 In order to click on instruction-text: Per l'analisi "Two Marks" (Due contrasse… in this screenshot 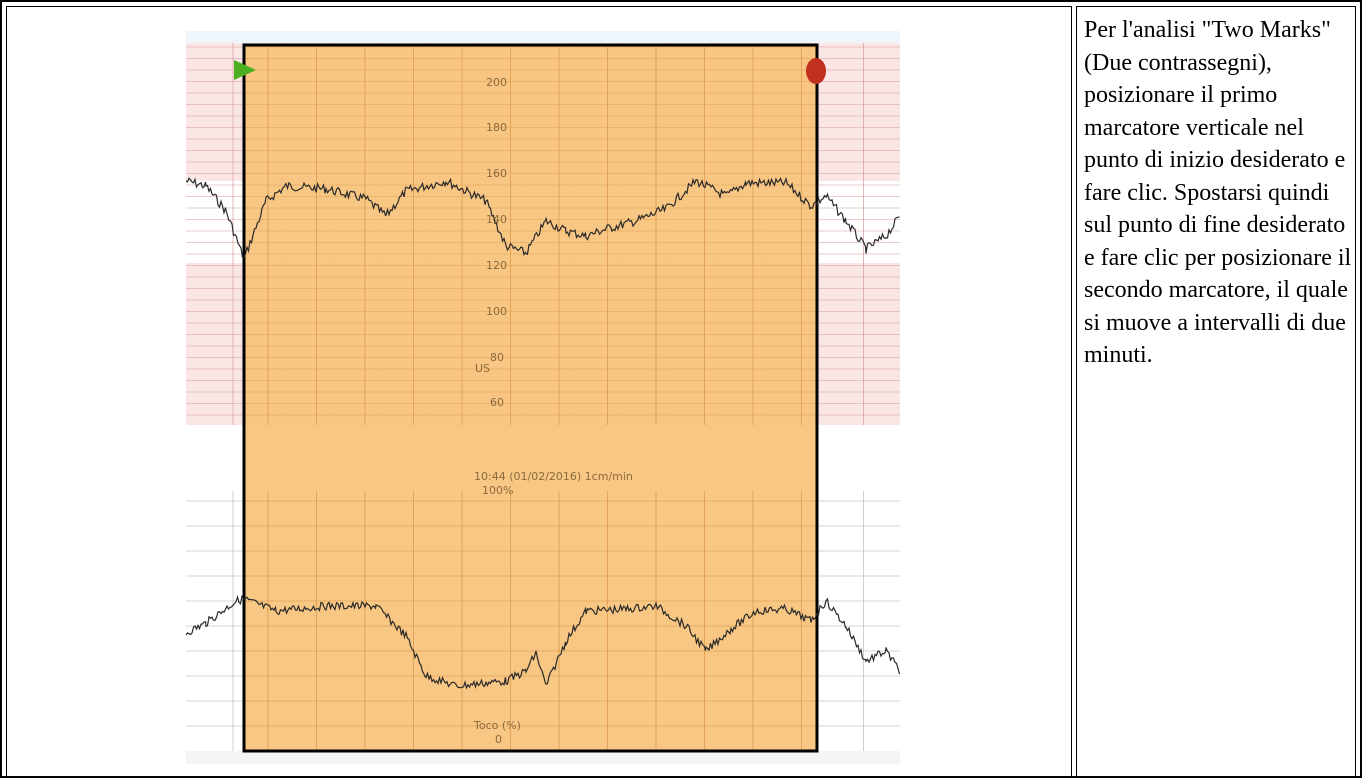, I will do `click(1218, 192)`.